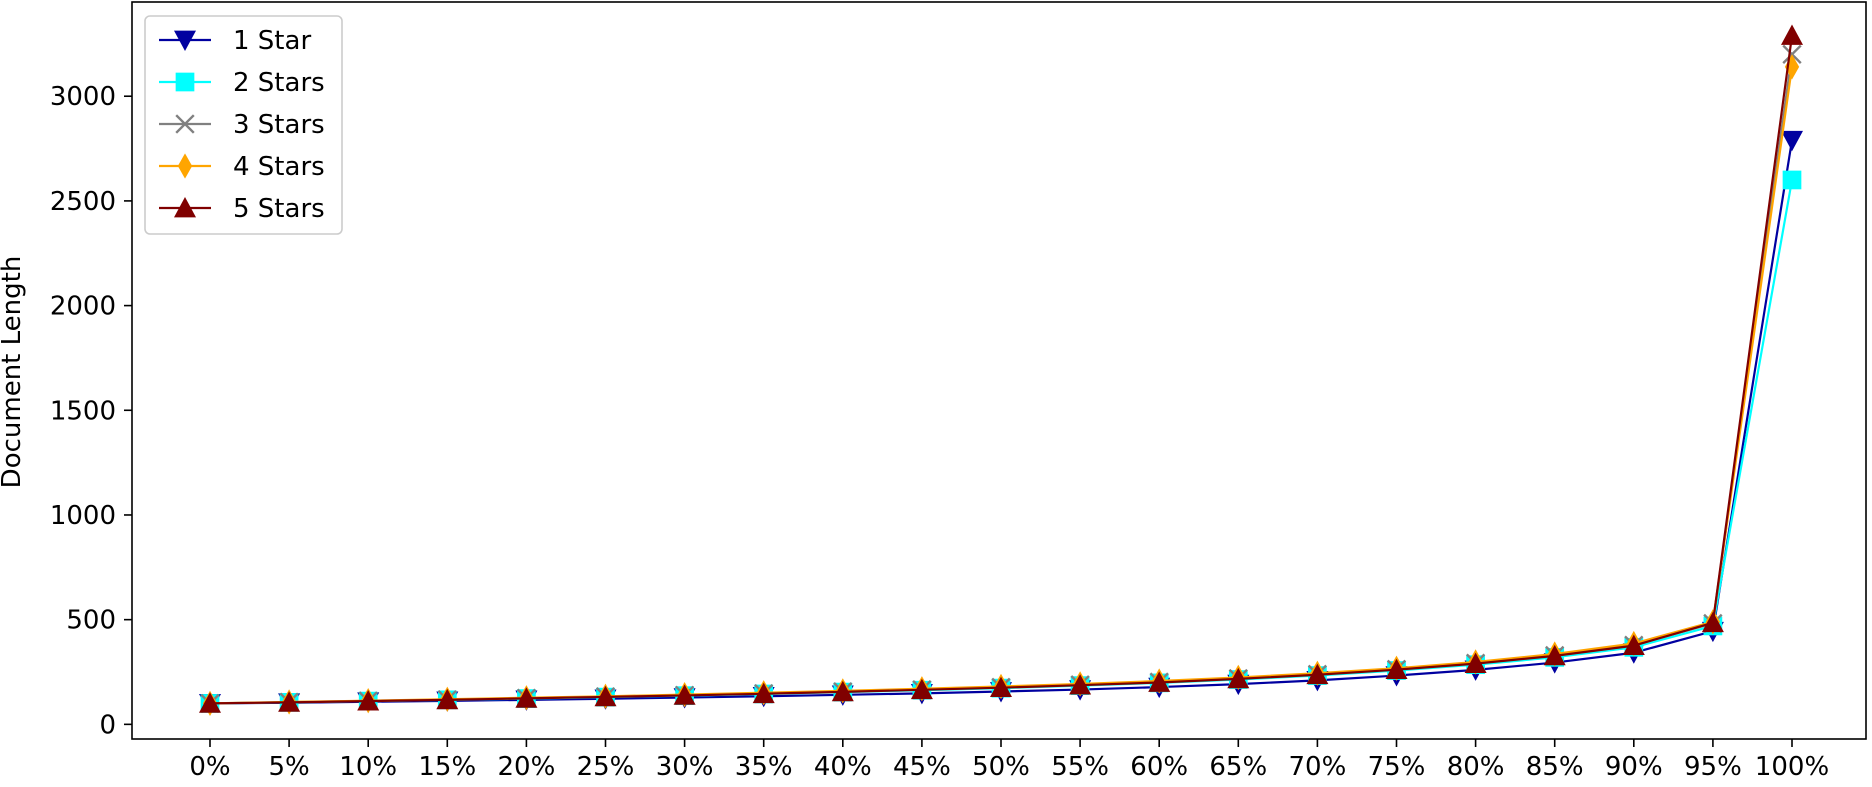  What do you see at coordinates (1476, 767) in the screenshot?
I see `x-tick-label: 80%` at bounding box center [1476, 767].